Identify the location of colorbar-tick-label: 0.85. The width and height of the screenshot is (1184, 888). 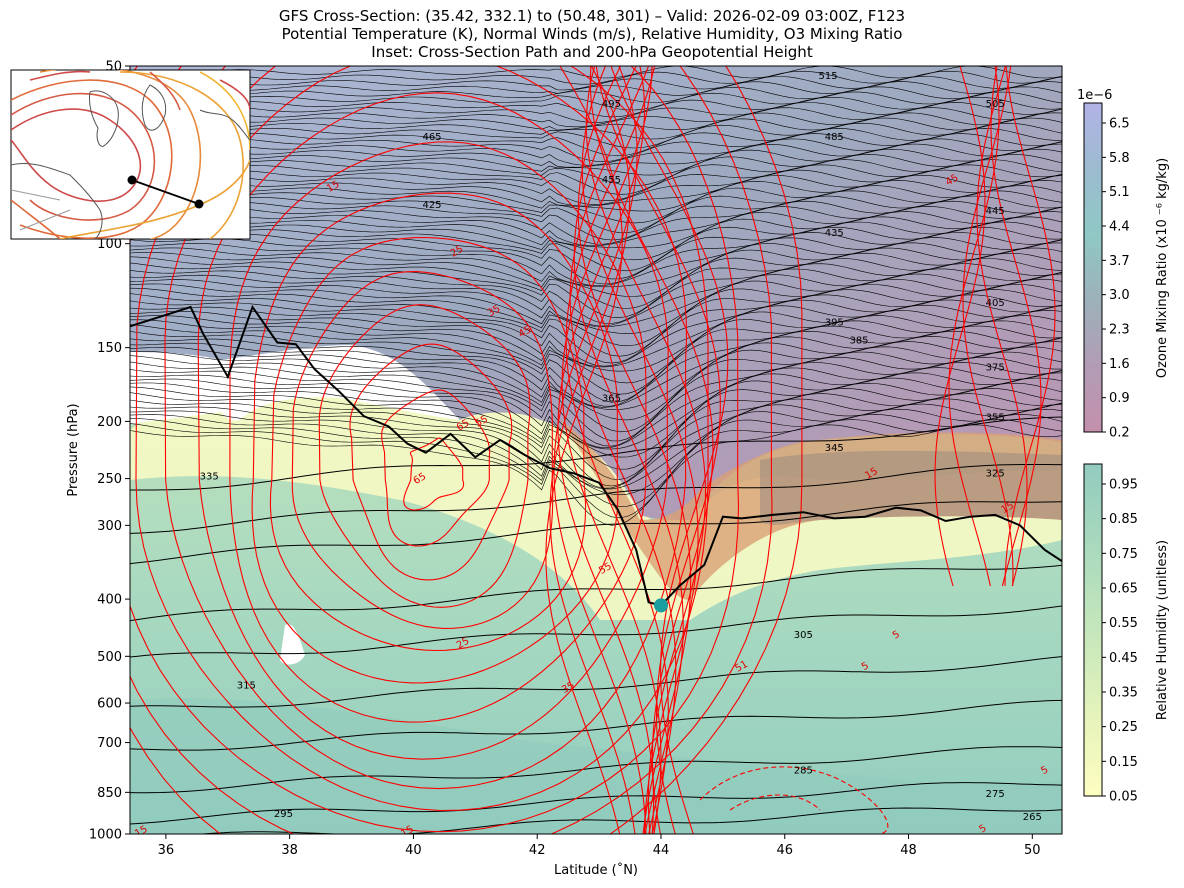
(1123, 519).